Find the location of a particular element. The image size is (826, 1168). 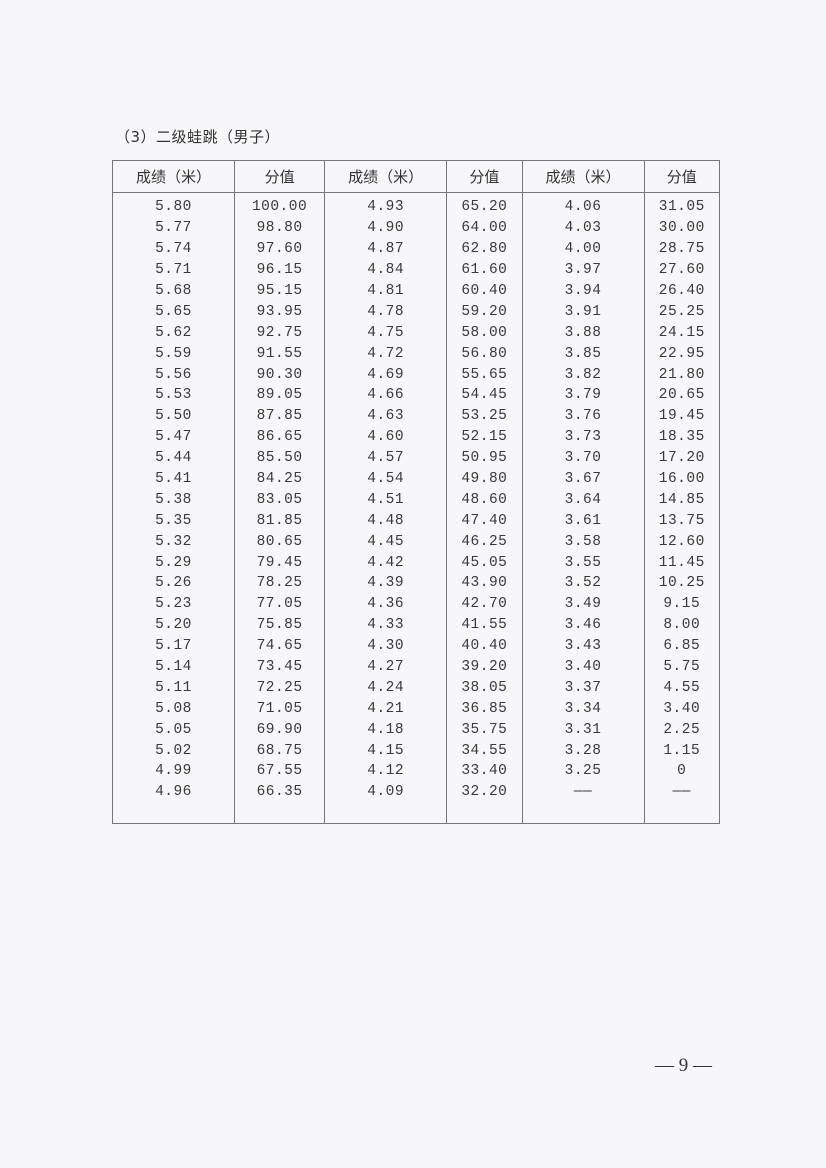

cell-points: 83.05 is located at coordinates (279, 500).